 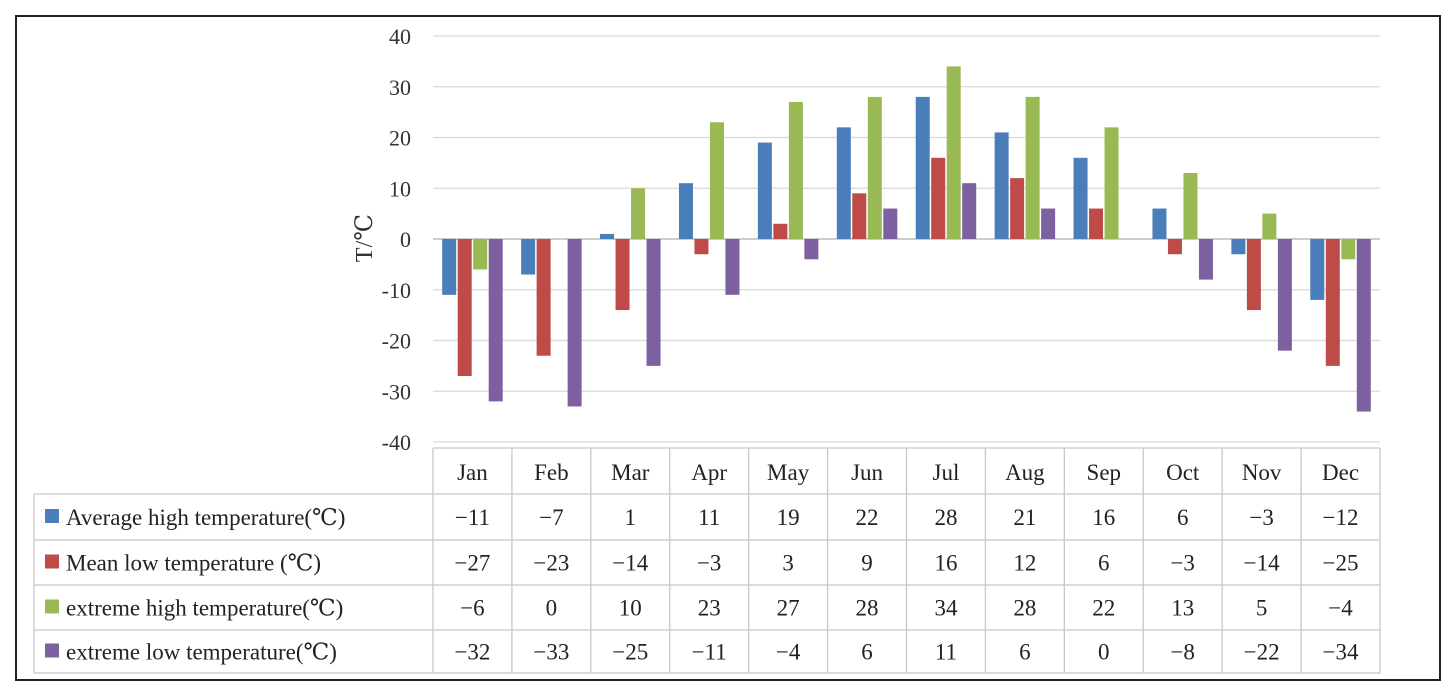 I want to click on data-label: 19, so click(x=788, y=517).